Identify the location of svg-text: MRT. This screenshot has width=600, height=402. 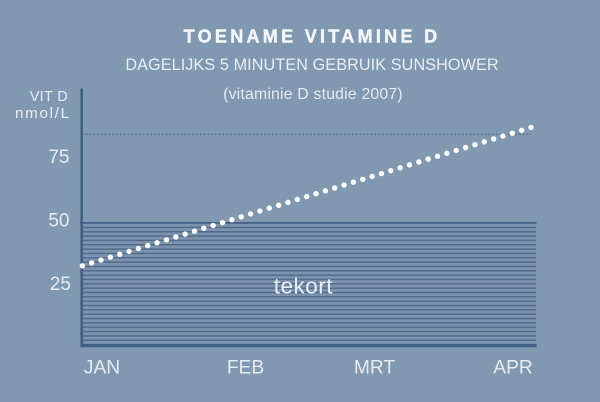
(374, 368).